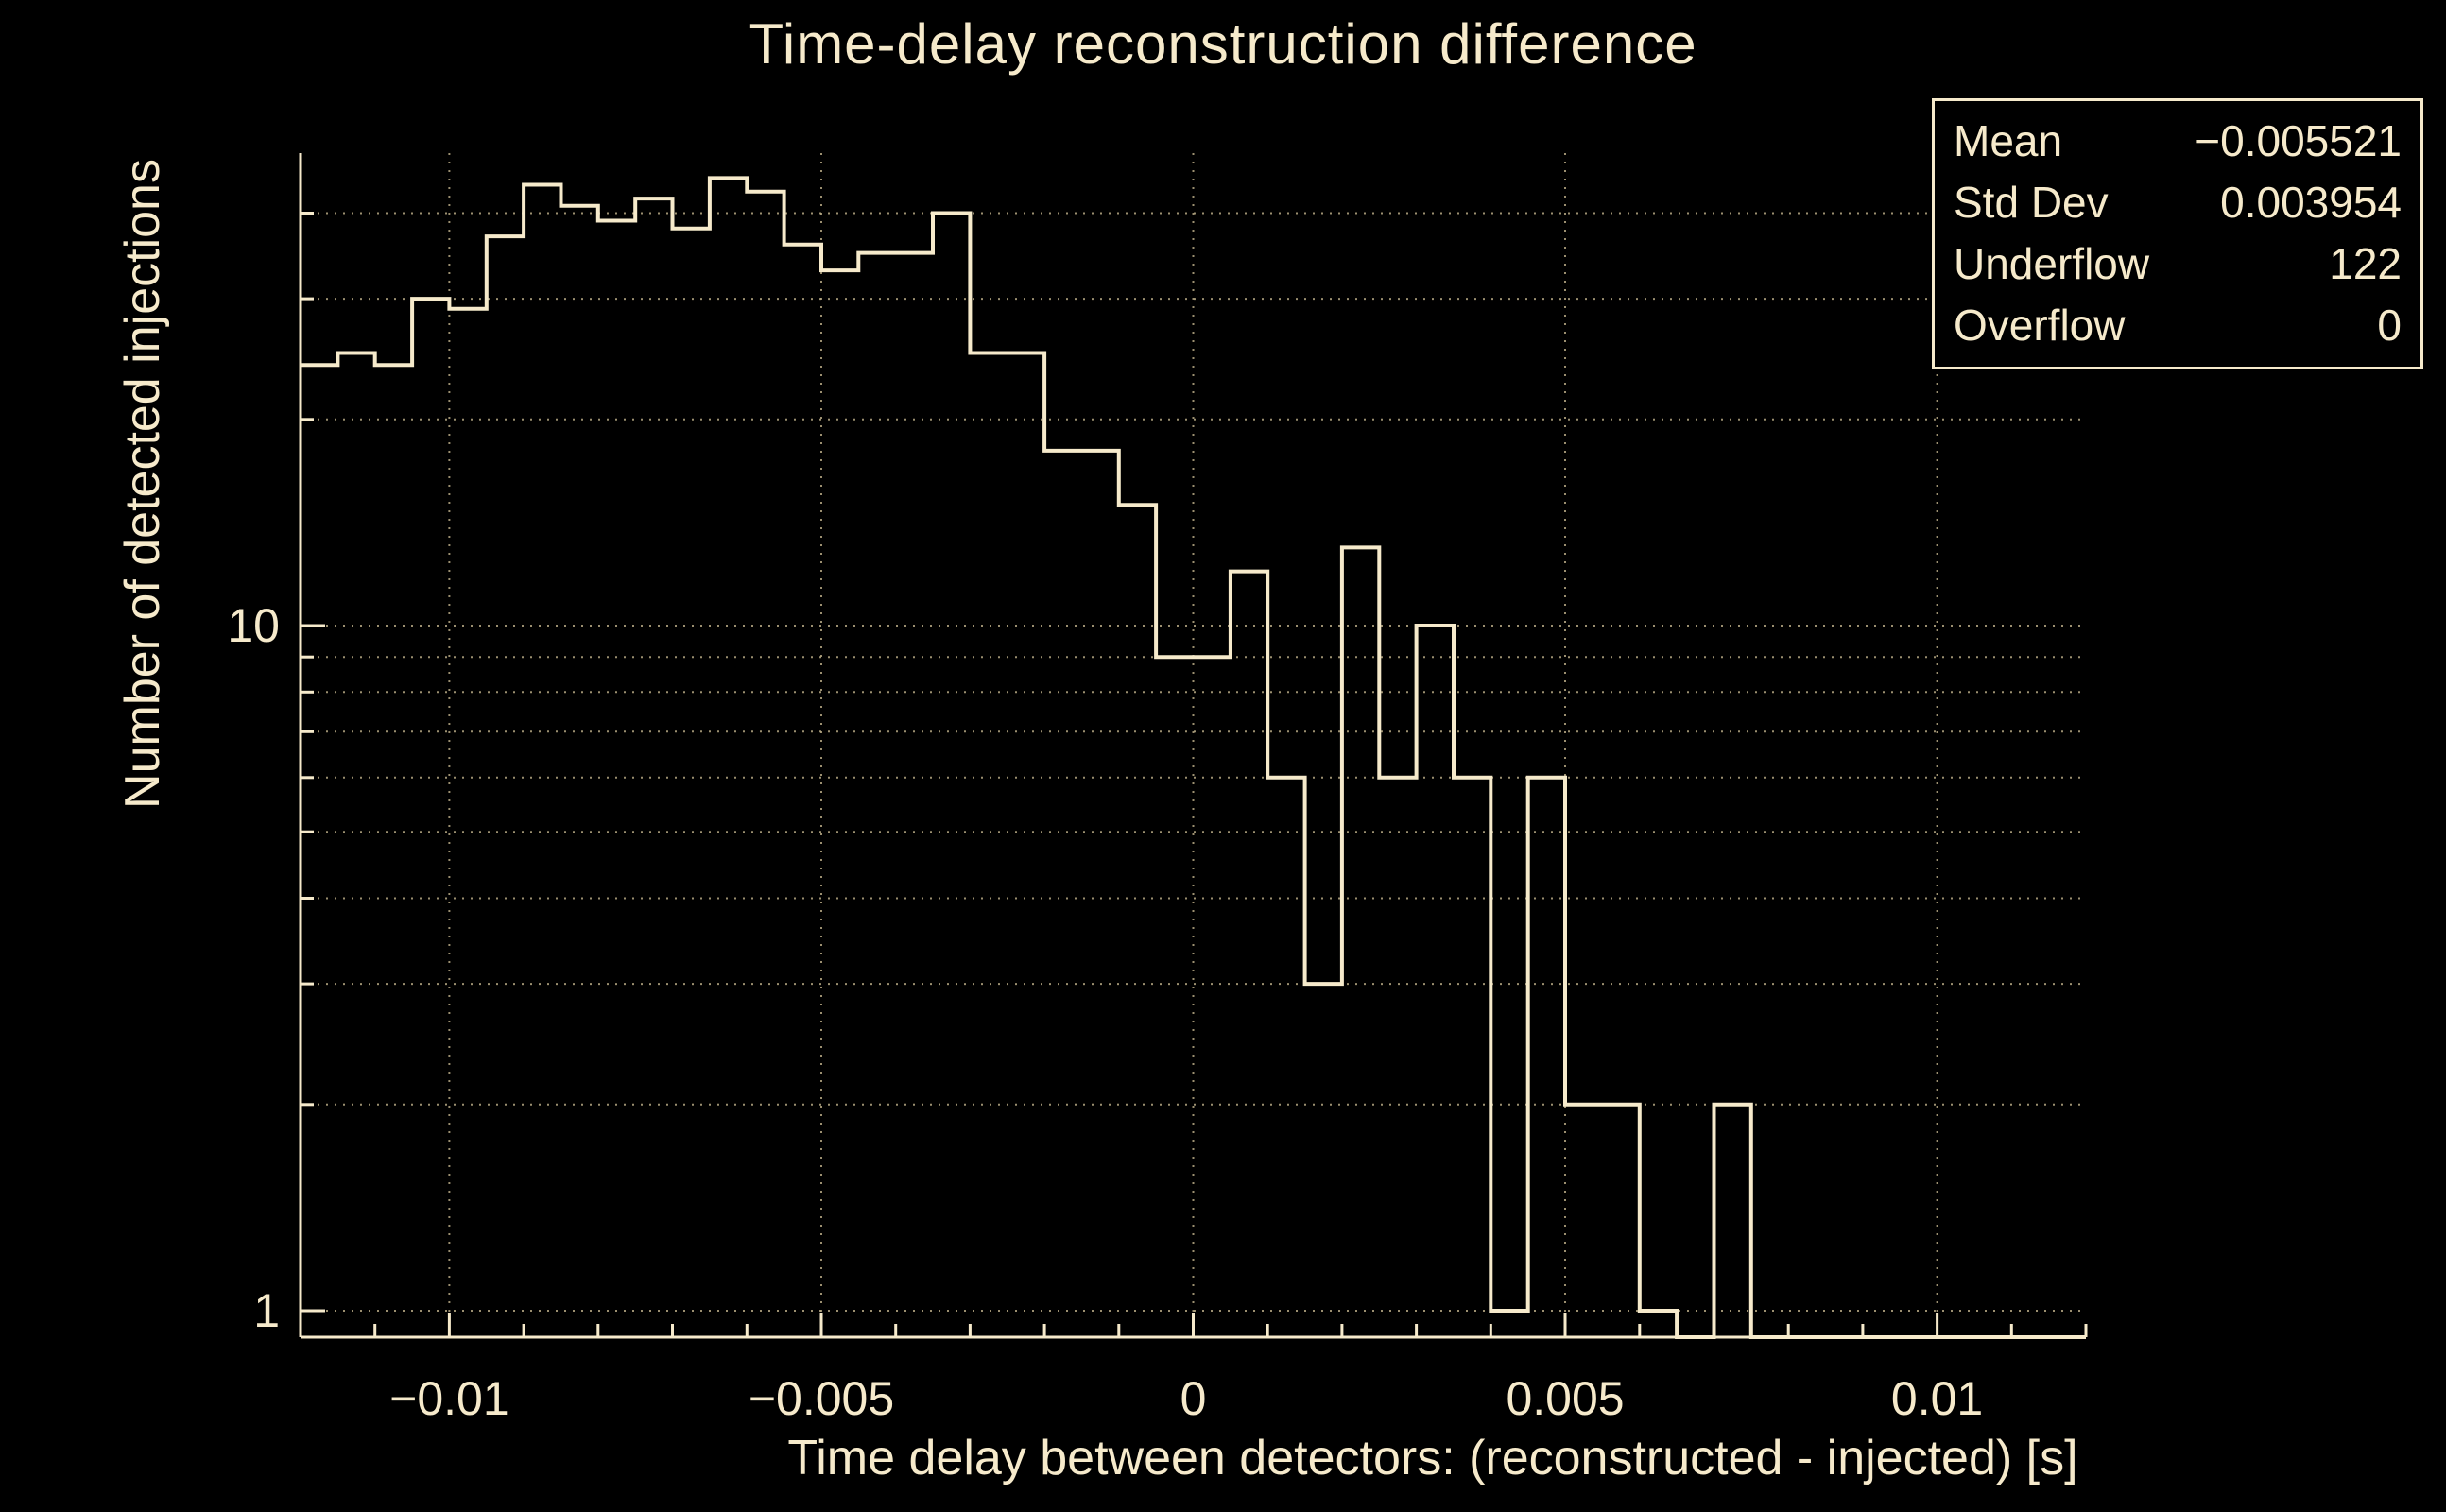 This screenshot has height=1512, width=2446. I want to click on x-tick-label: 0.005, so click(1565, 1398).